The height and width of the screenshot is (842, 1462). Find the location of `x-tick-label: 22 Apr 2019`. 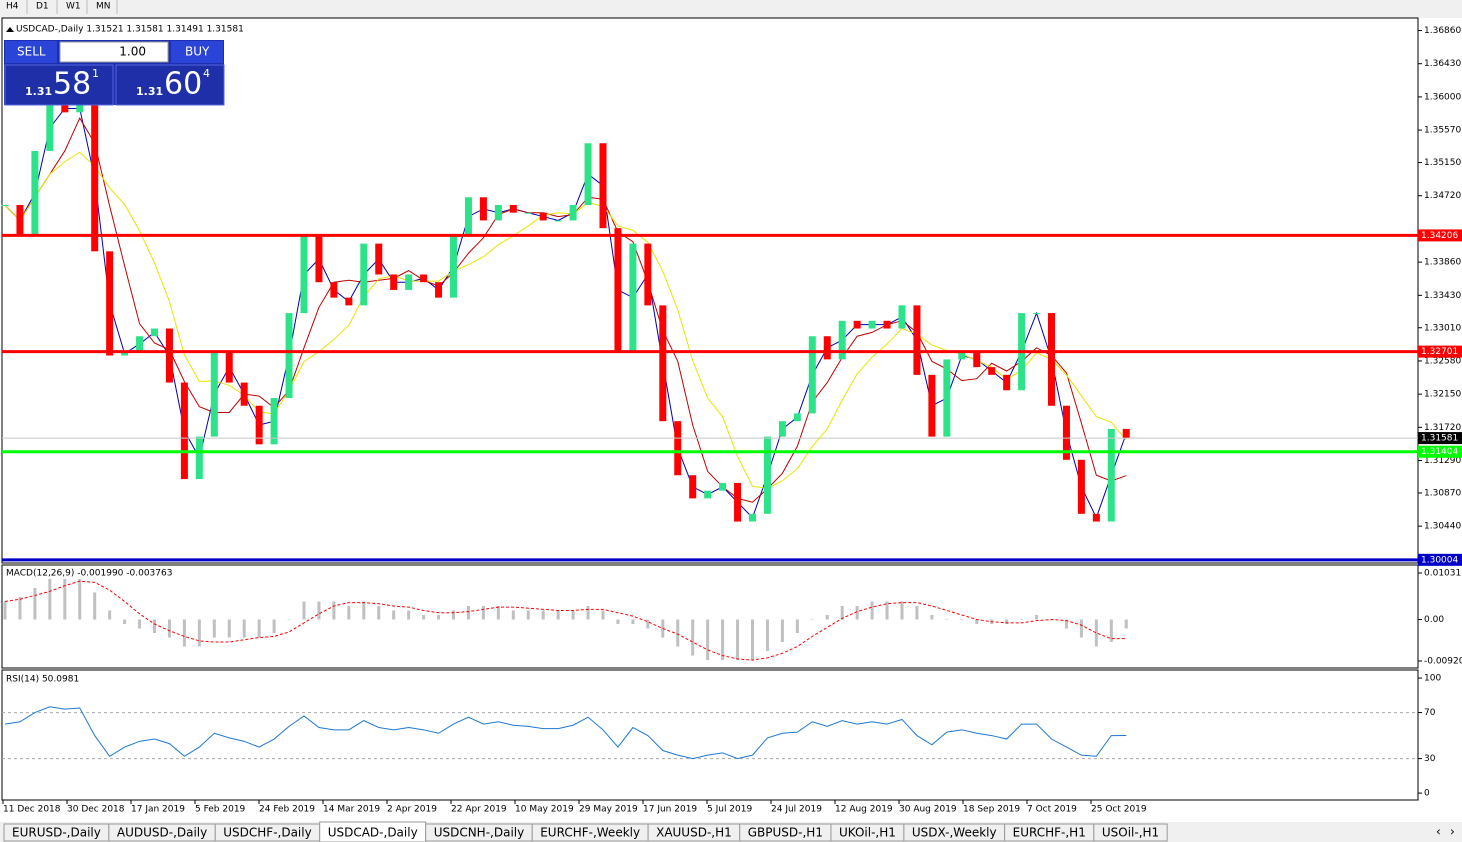

x-tick-label: 22 Apr 2019 is located at coordinates (479, 810).